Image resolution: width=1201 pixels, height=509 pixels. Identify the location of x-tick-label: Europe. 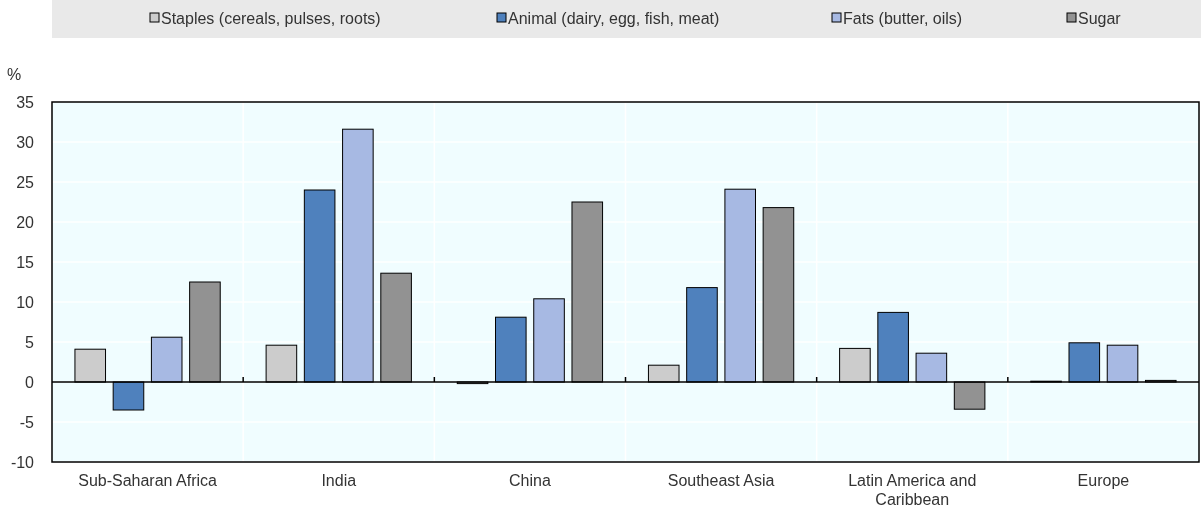
(1103, 480).